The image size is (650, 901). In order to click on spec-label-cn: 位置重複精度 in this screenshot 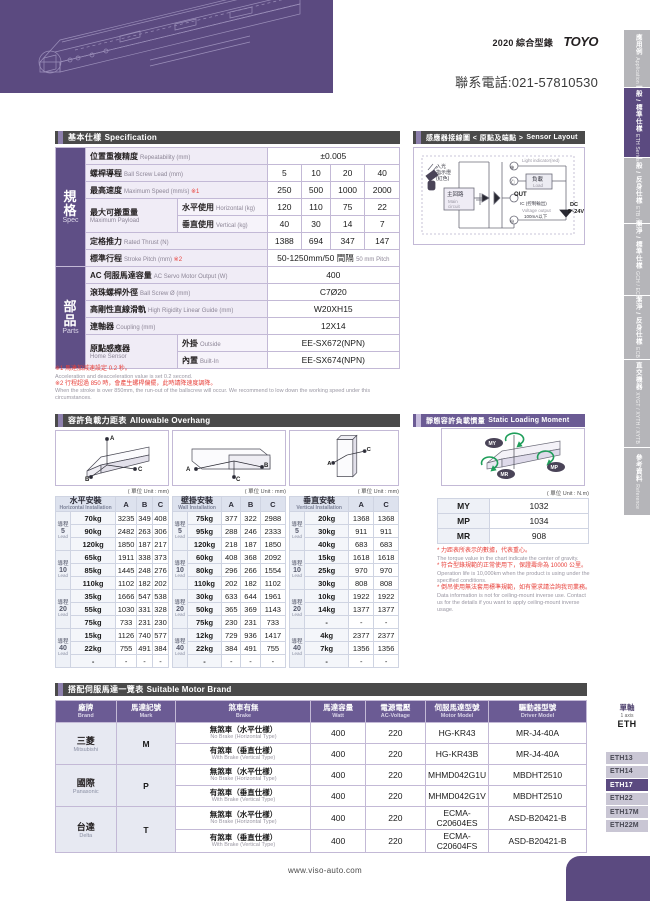, I will do `click(114, 156)`.